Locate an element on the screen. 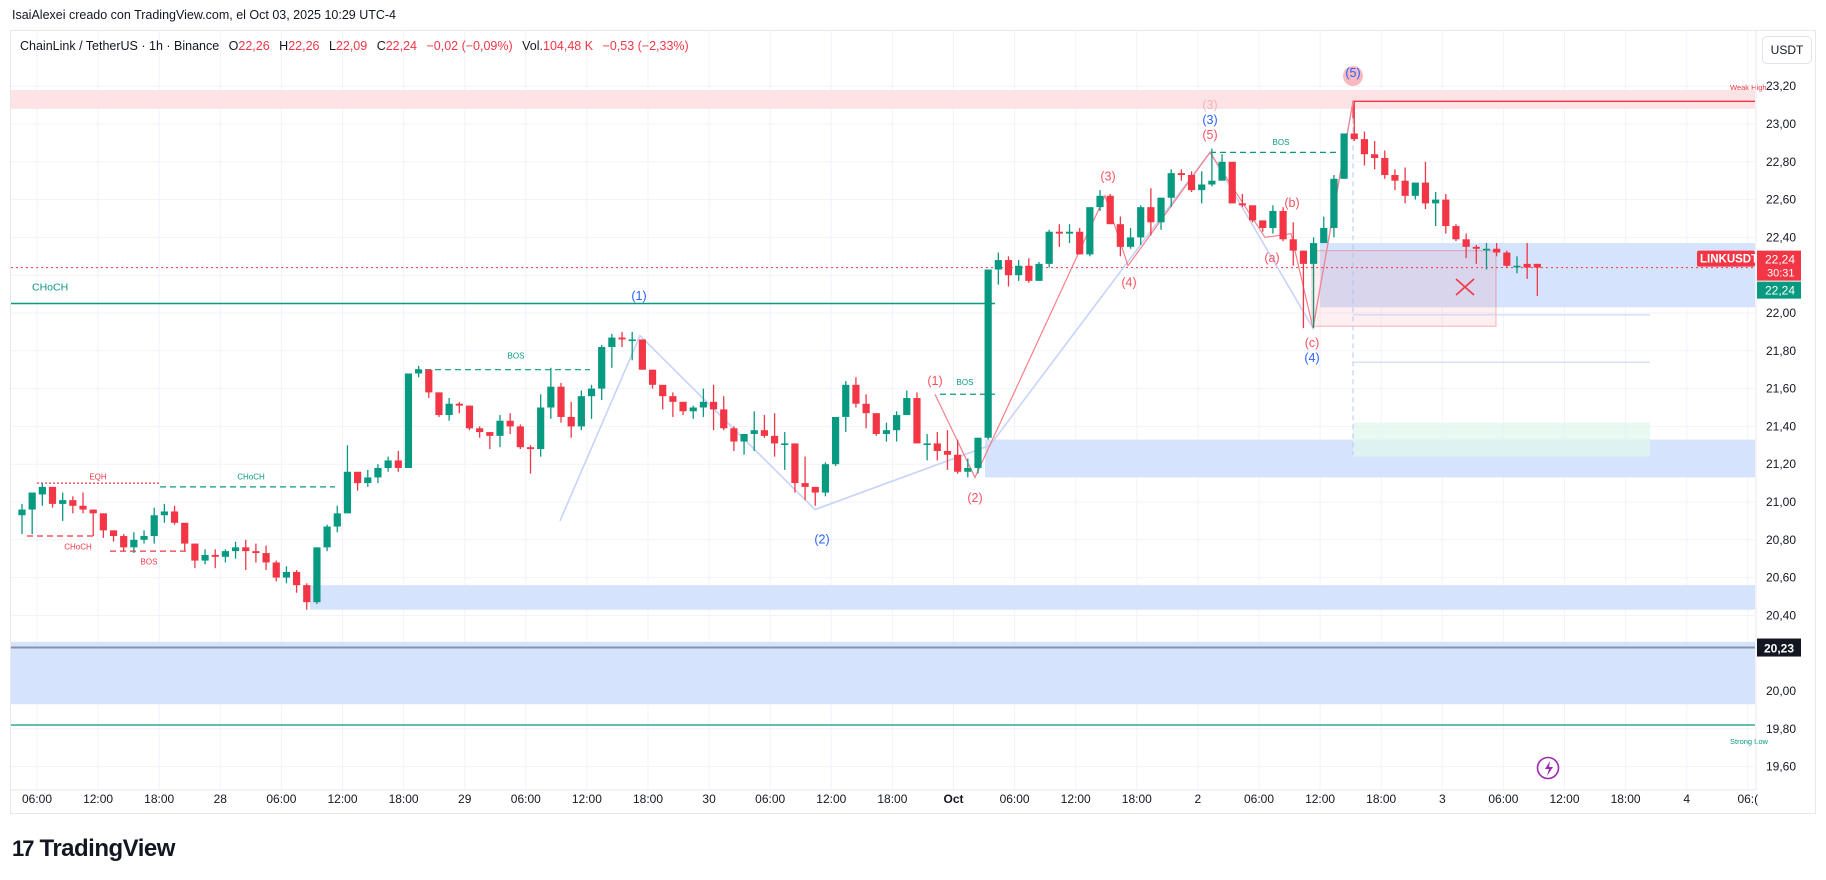 The height and width of the screenshot is (880, 1826). crosshair-badge is located at coordinates (1779, 647).